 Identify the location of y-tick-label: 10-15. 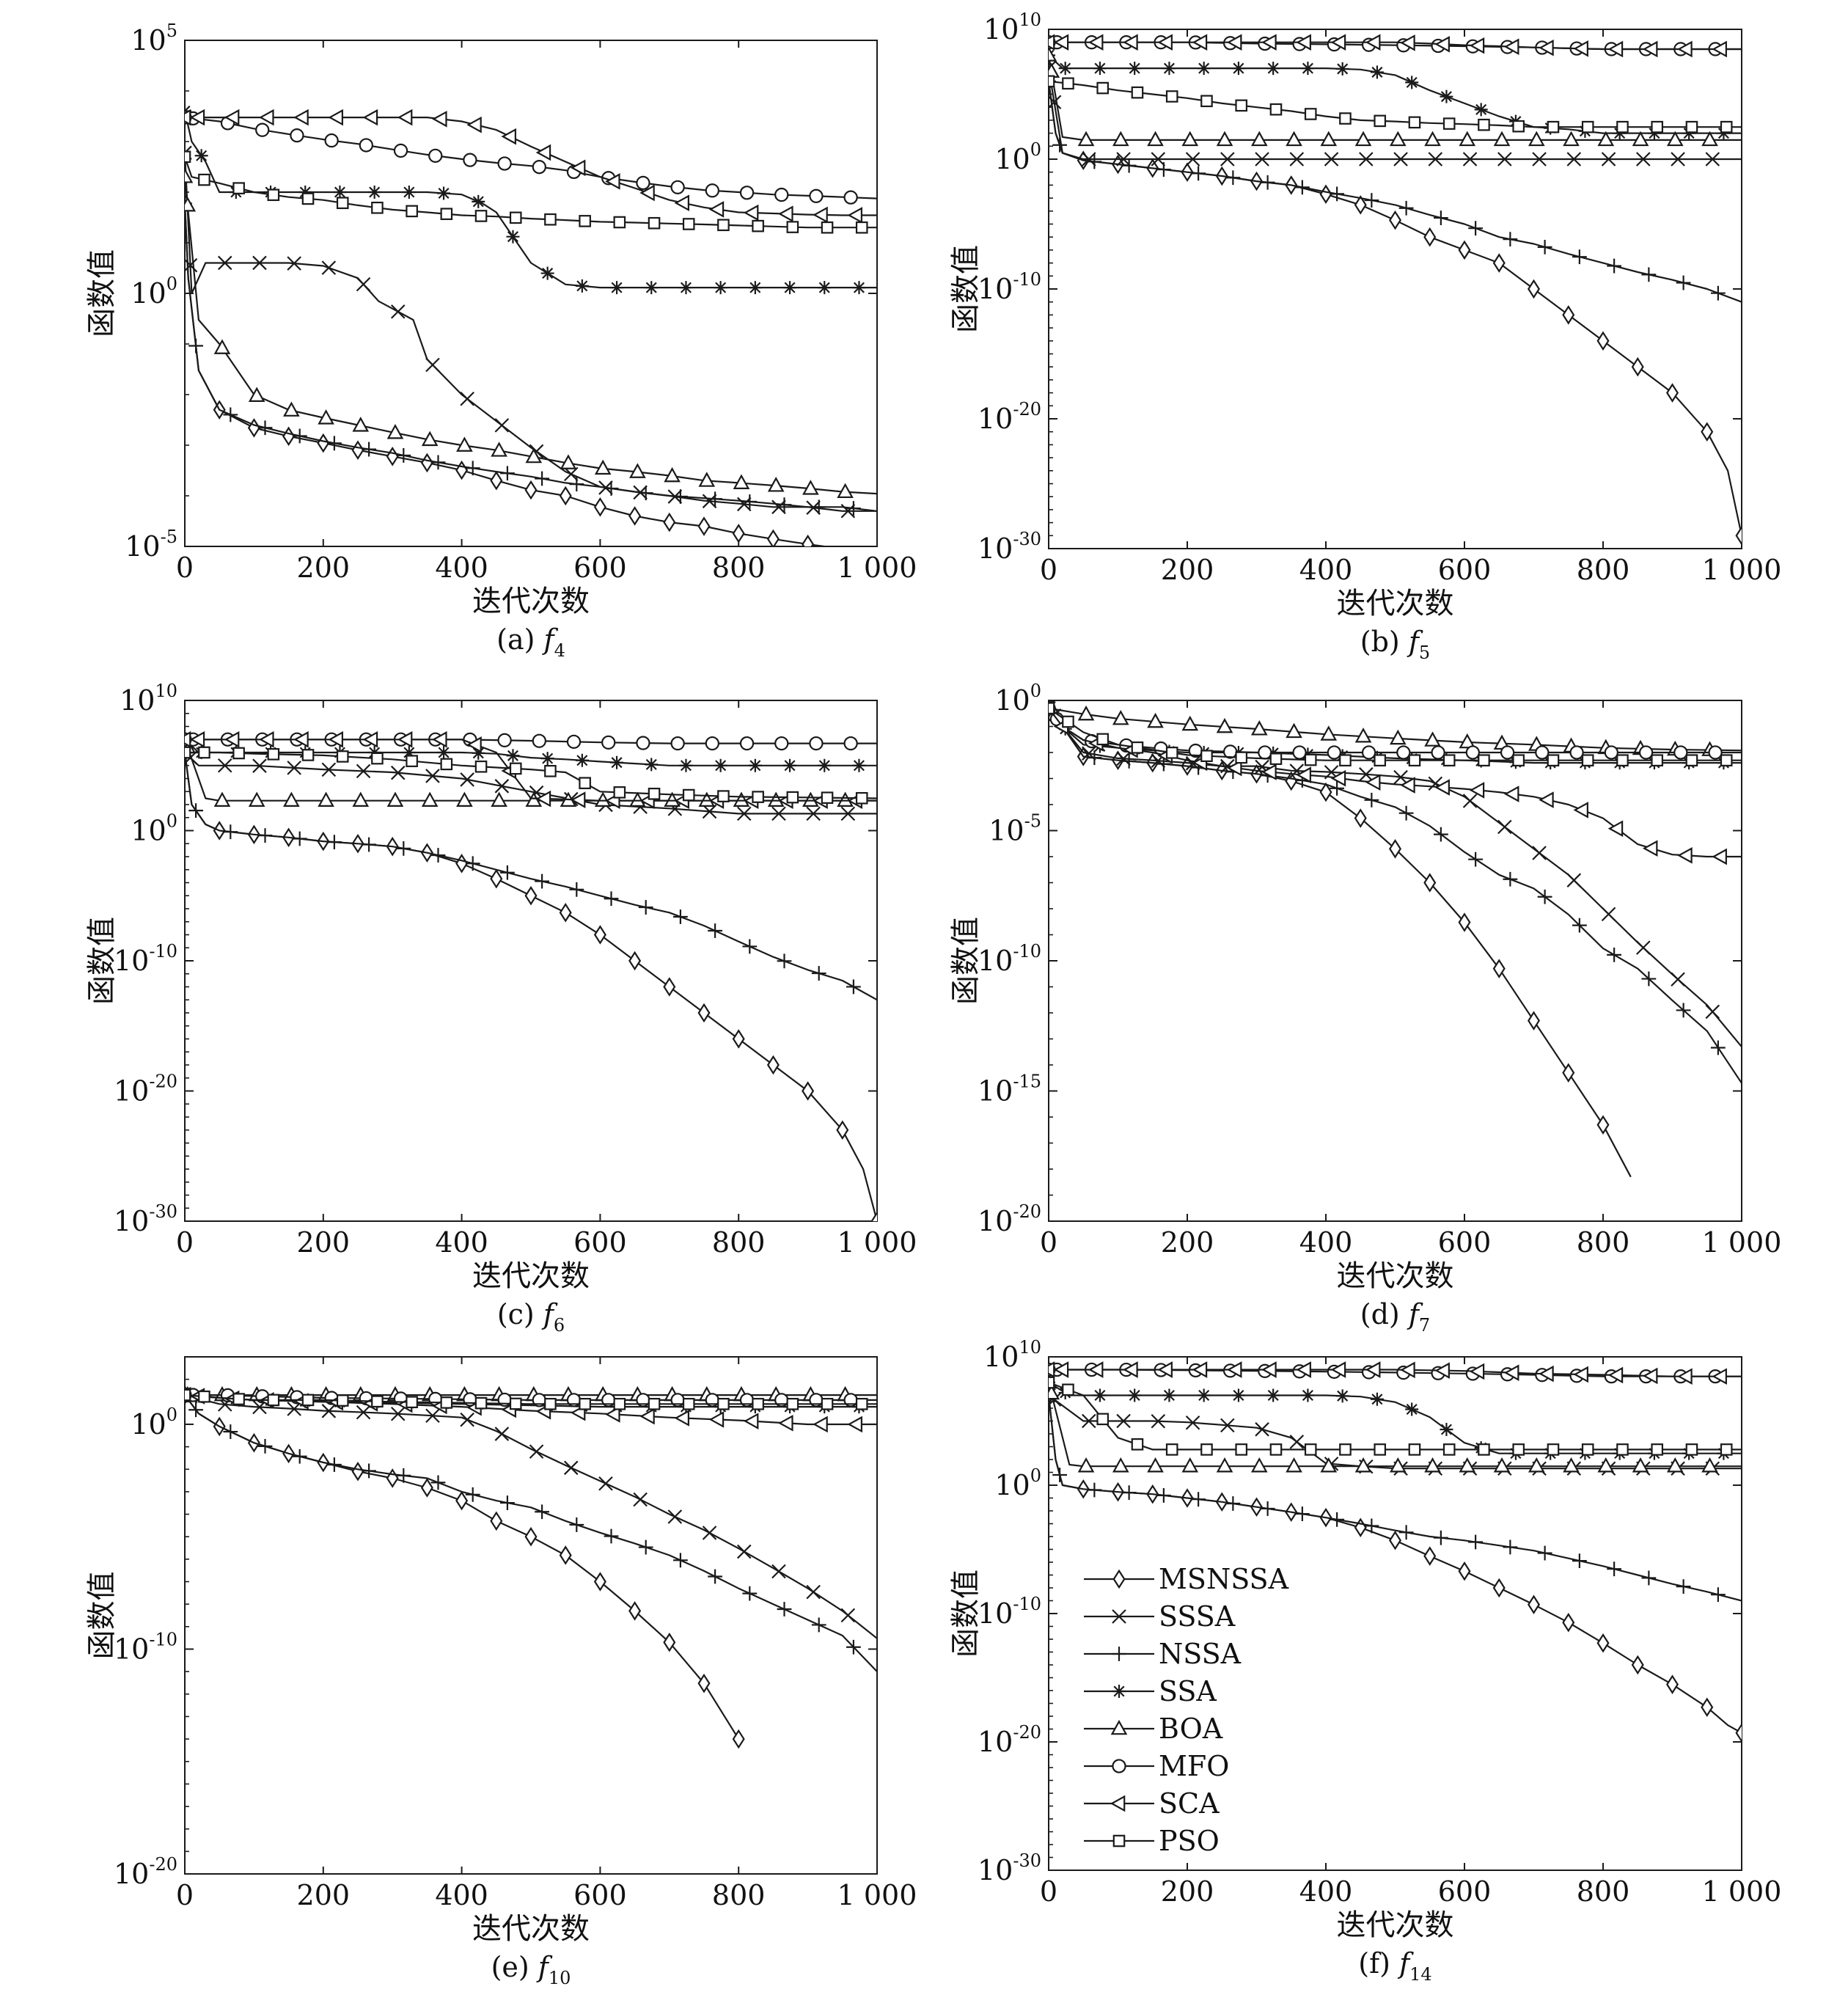
(1009, 1089).